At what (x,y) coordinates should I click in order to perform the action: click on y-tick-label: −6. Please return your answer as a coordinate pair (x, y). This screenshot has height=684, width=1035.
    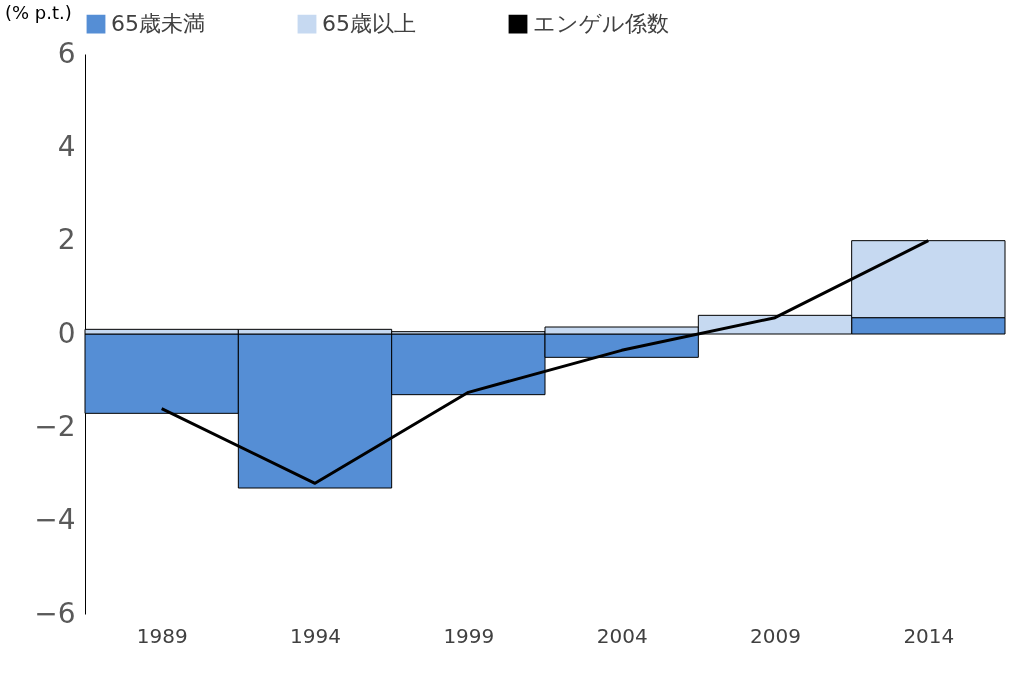
    Looking at the image, I should click on (55, 613).